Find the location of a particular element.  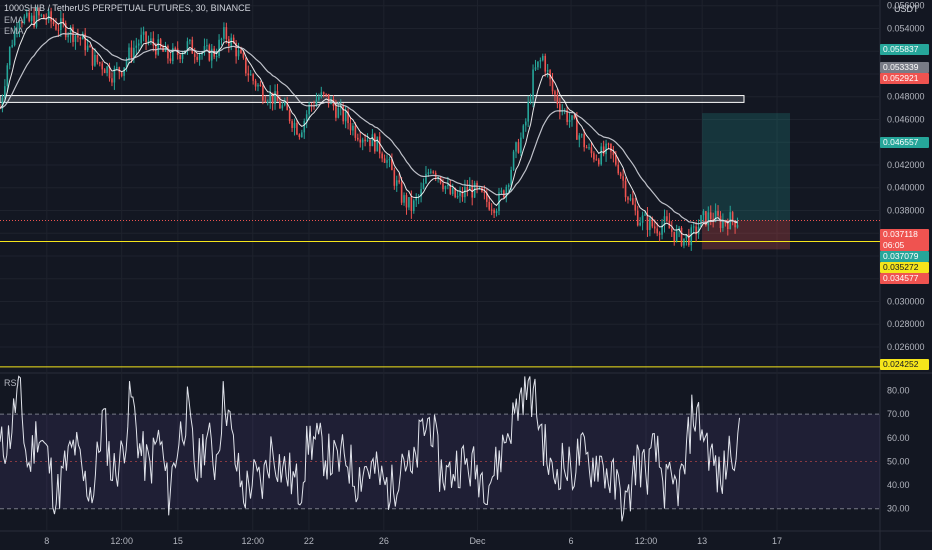

time-tick-label: 6 is located at coordinates (571, 541).